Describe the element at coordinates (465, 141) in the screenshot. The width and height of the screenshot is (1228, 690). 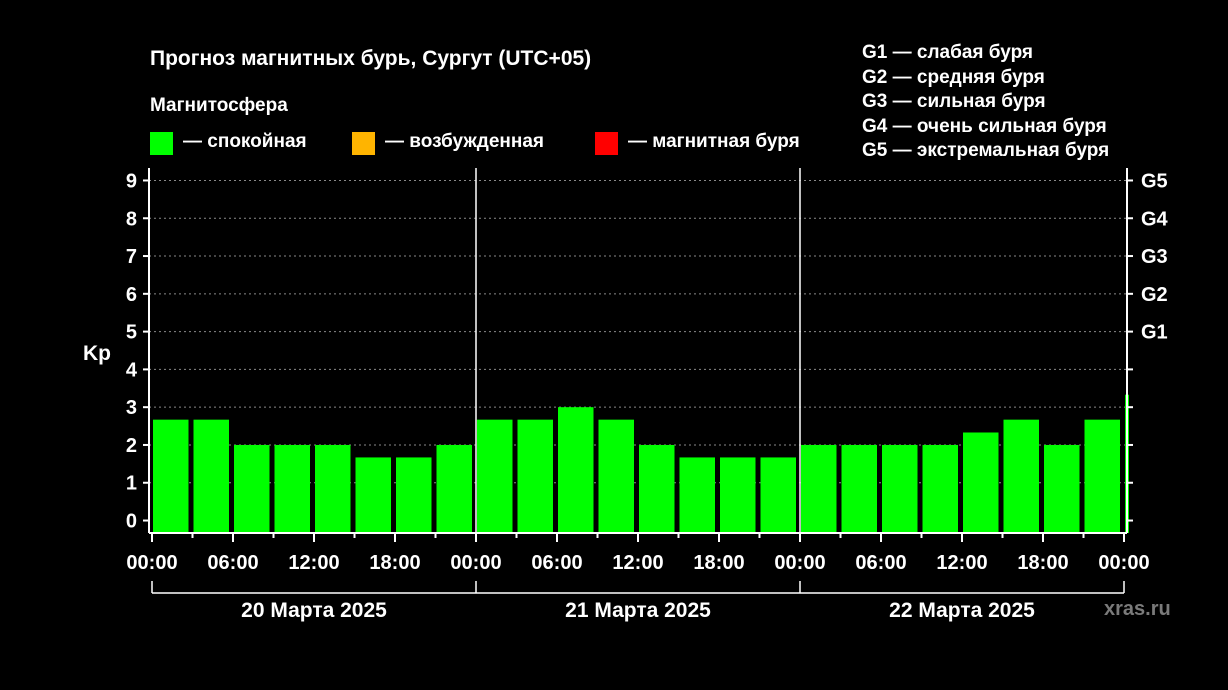
I see `legend-label-active: — возбужденная` at that location.